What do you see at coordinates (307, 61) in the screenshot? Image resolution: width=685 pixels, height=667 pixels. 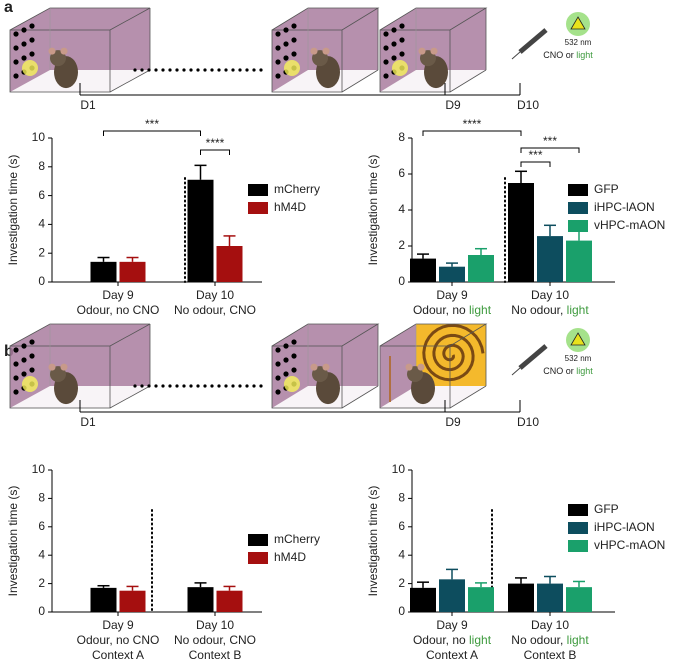 I see `cage-front` at bounding box center [307, 61].